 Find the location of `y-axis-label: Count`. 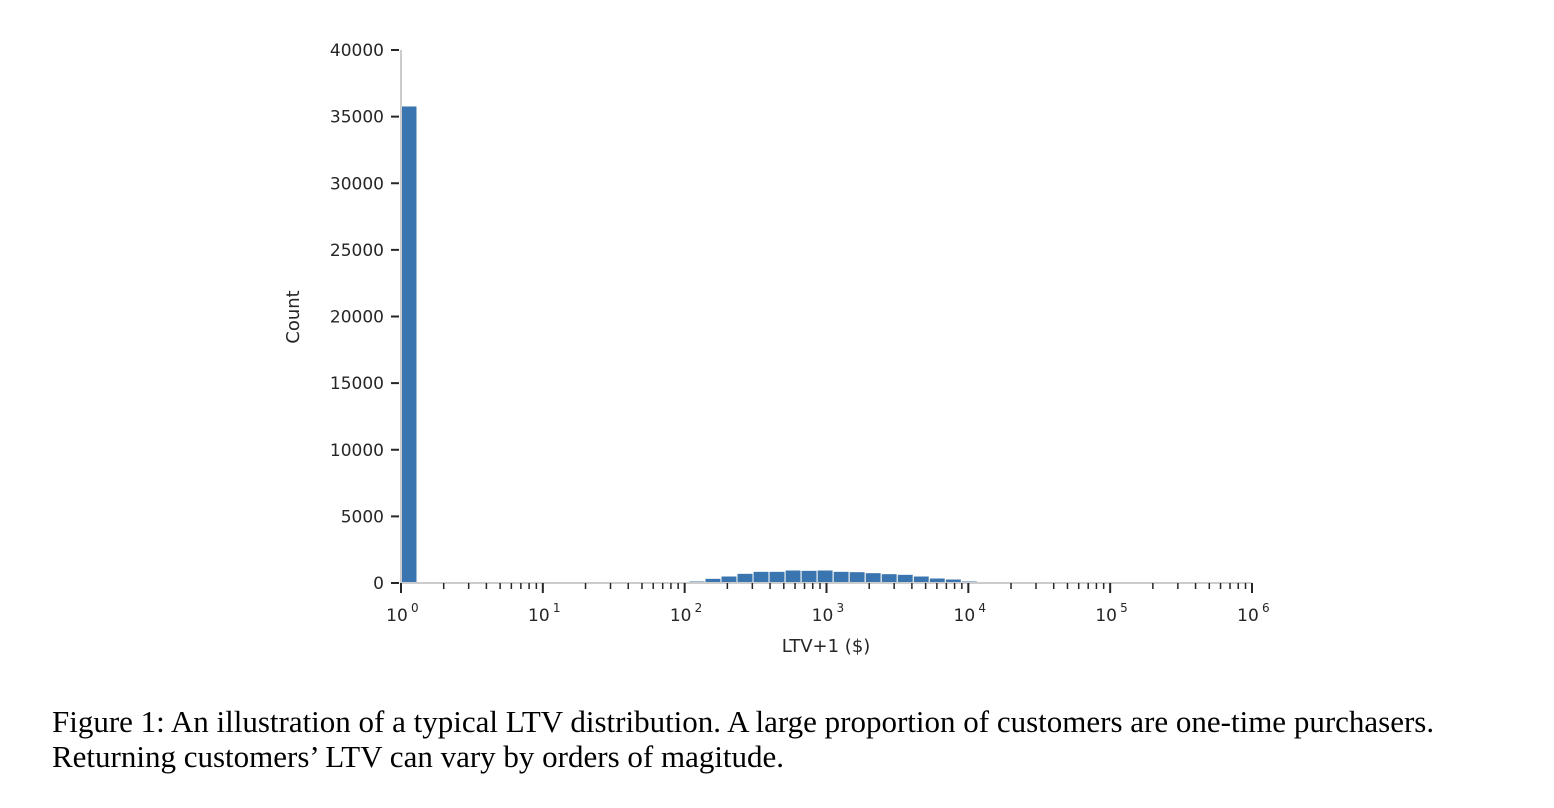

y-axis-label: Count is located at coordinates (293, 316).